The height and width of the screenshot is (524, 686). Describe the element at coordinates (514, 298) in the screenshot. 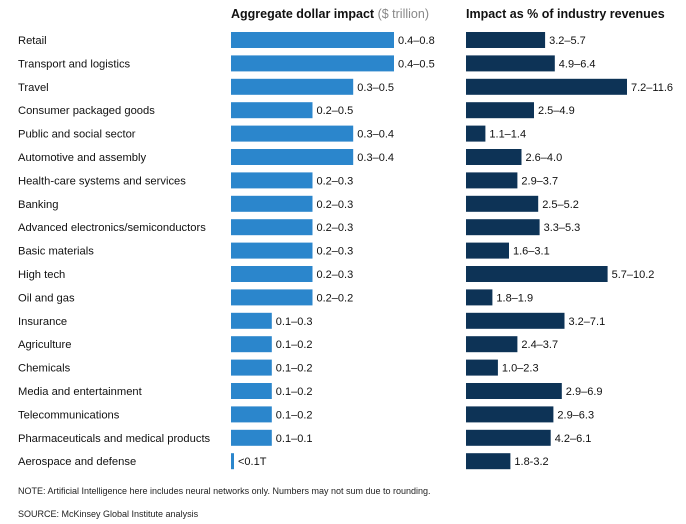

I see `revenue-pct-label: 1.8–1.9` at that location.